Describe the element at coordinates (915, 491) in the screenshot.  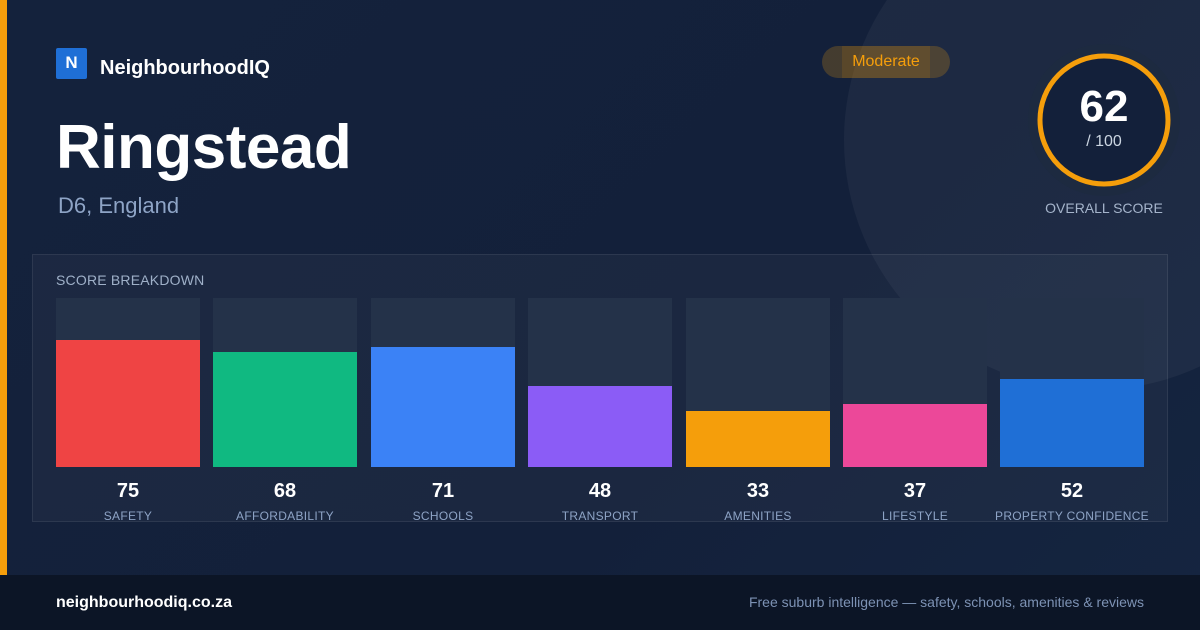
I see `bar-value-label: 37` at that location.